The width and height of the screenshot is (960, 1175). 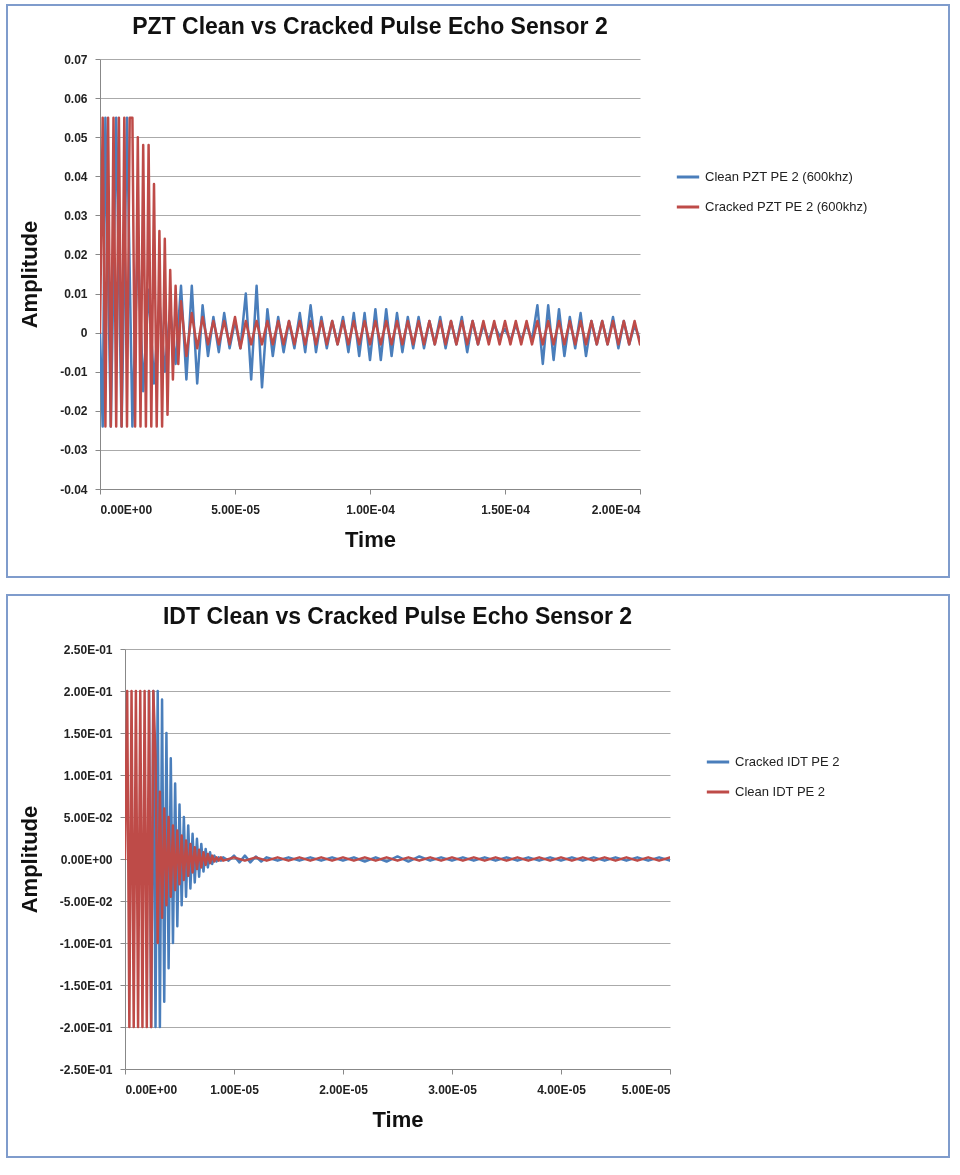 I want to click on legend-label: Cracked IDT PE 2, so click(x=787, y=761).